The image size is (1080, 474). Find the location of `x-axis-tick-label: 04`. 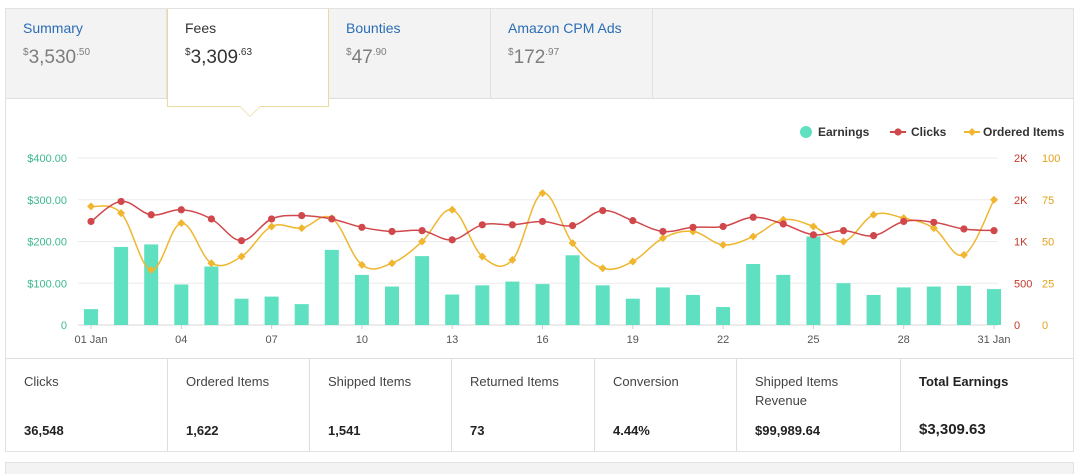

x-axis-tick-label: 04 is located at coordinates (181, 340).